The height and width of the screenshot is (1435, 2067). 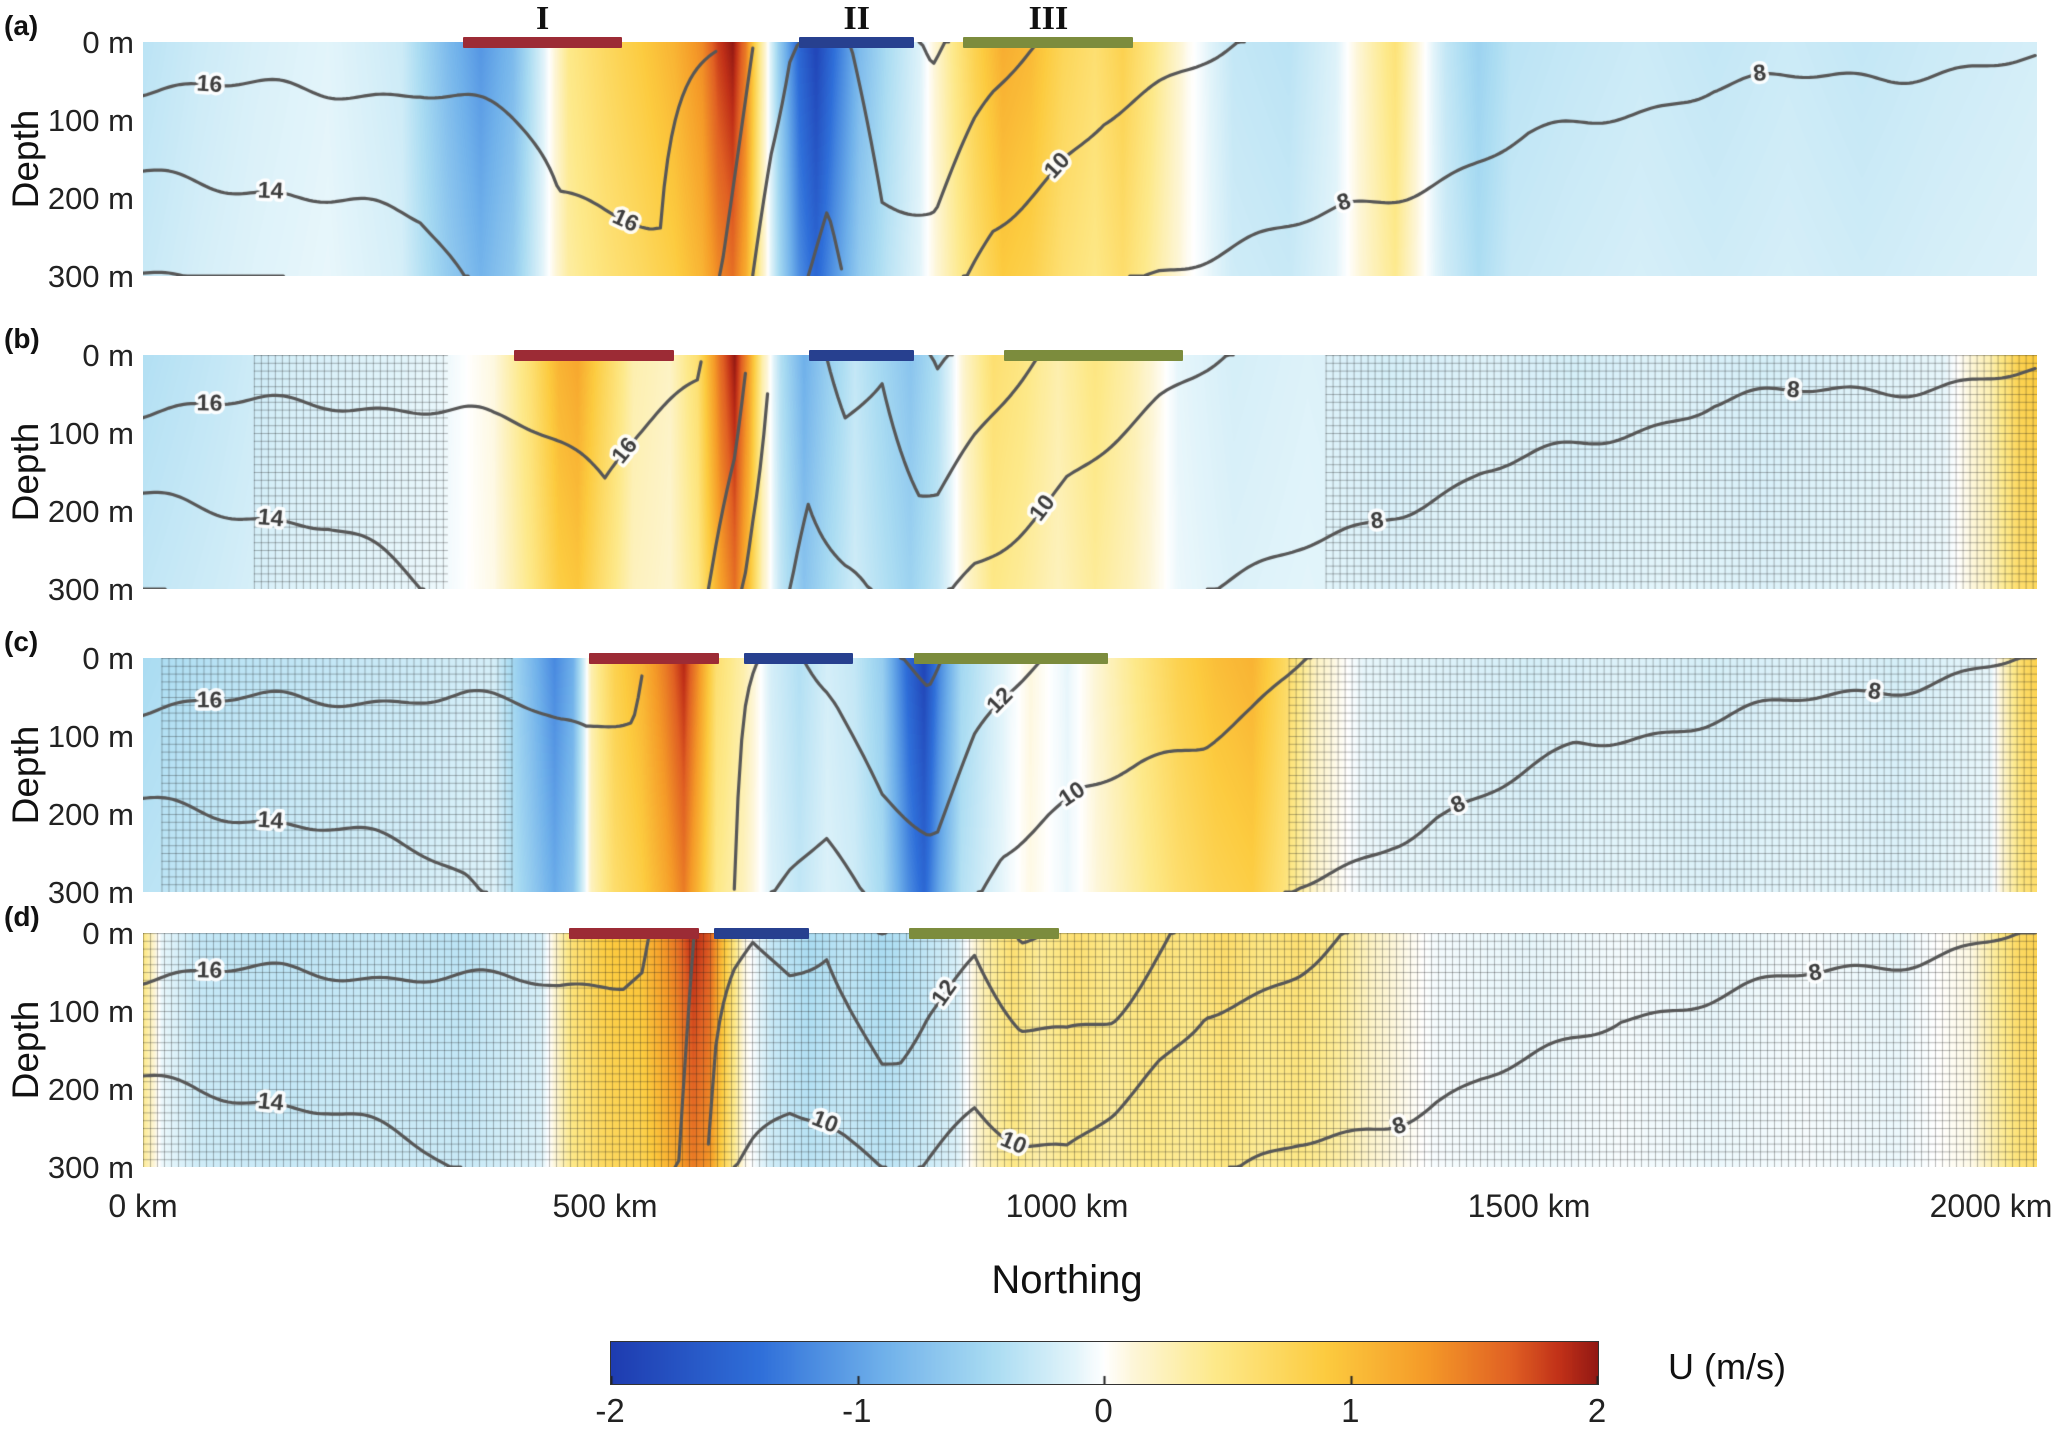 I want to click on section-numeral-III: III, so click(x=1048, y=18).